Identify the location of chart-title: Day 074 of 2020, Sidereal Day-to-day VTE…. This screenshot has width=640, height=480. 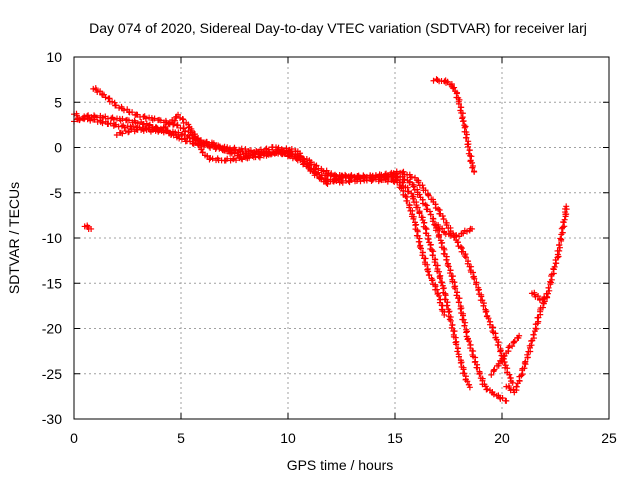
(338, 28).